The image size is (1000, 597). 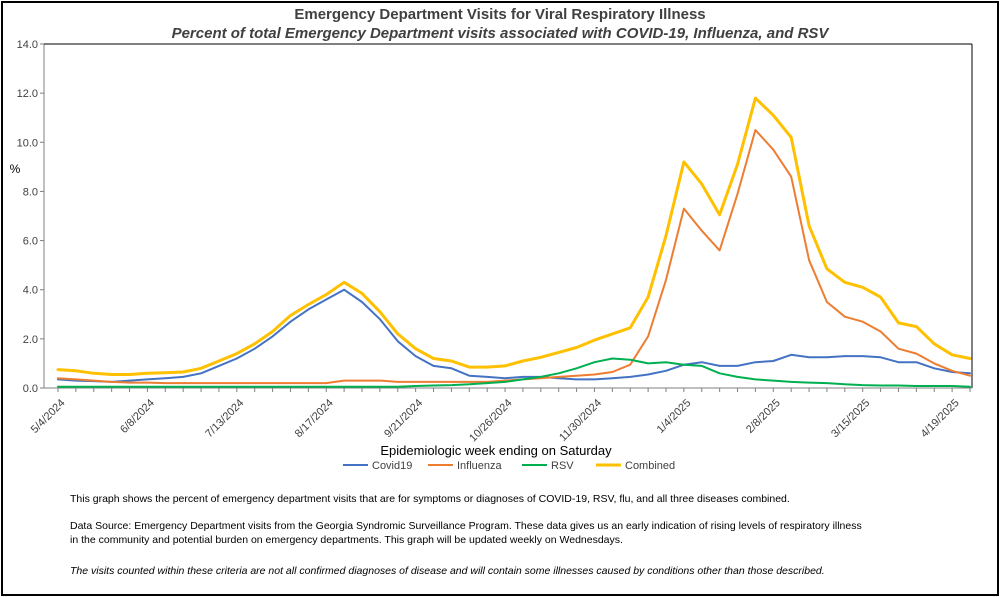 What do you see at coordinates (48, 416) in the screenshot?
I see `x-tick-label: 5/4/2024` at bounding box center [48, 416].